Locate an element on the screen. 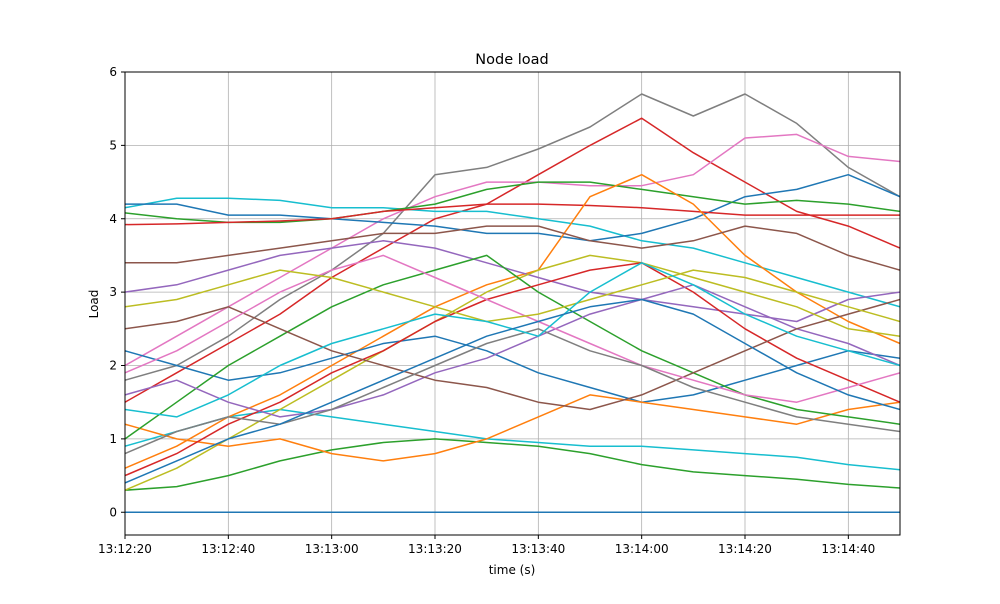 The width and height of the screenshot is (1000, 604). x-tick-label: 13:12:40 is located at coordinates (228, 549).